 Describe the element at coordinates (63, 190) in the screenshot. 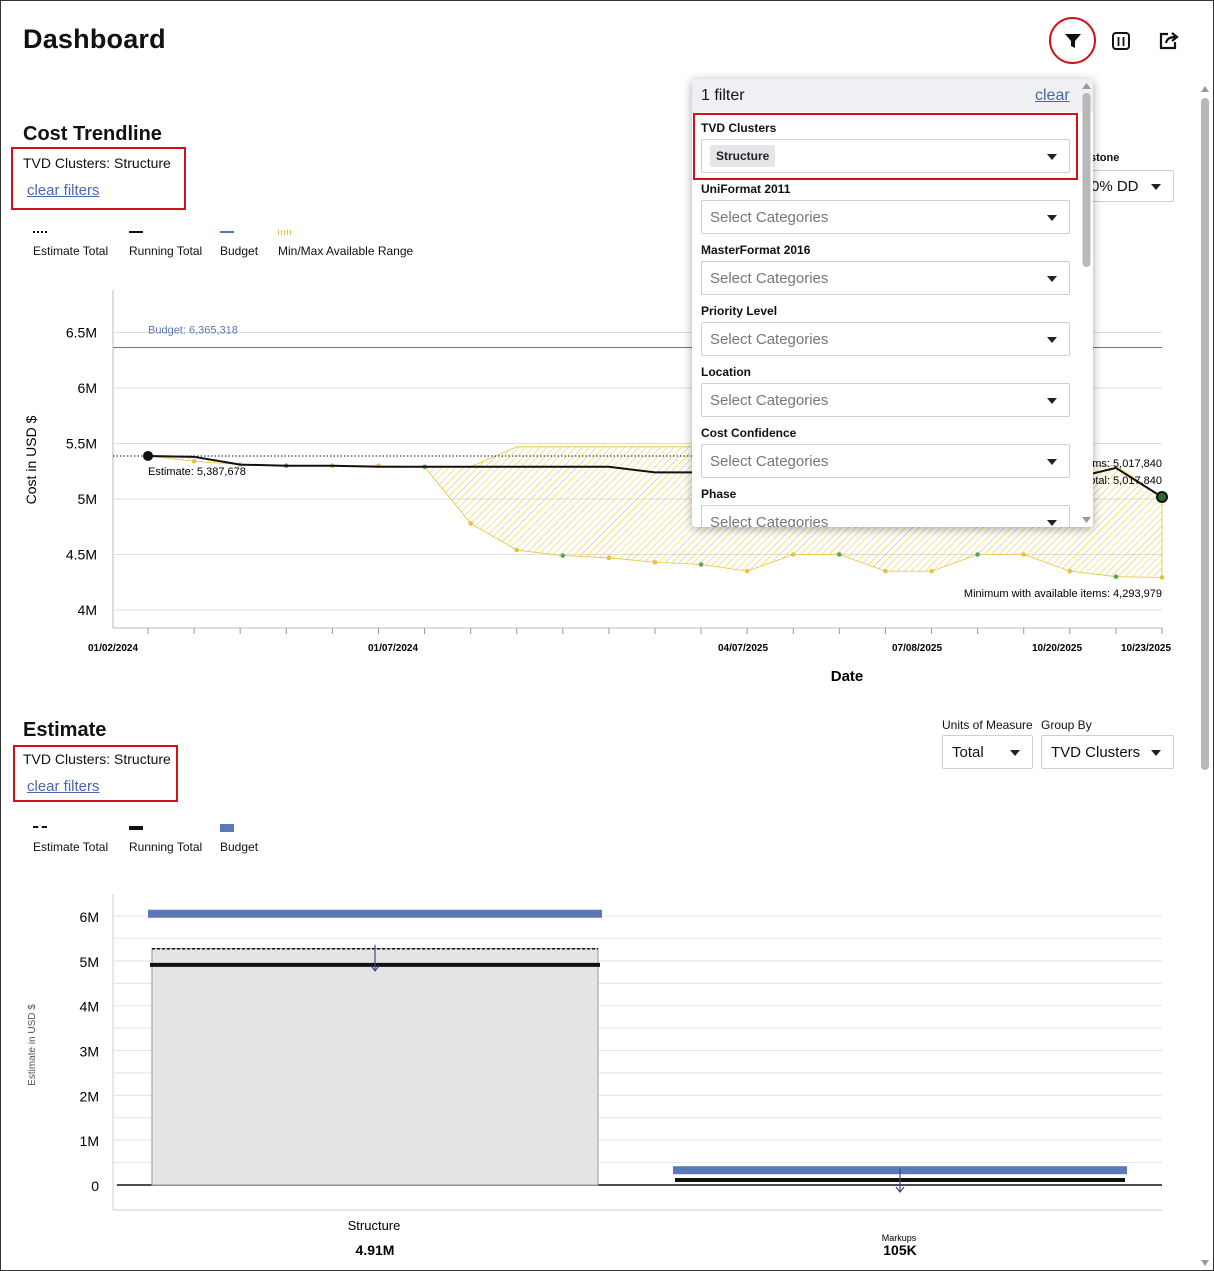

I see `trend-clear-filters-link: clear filters` at that location.